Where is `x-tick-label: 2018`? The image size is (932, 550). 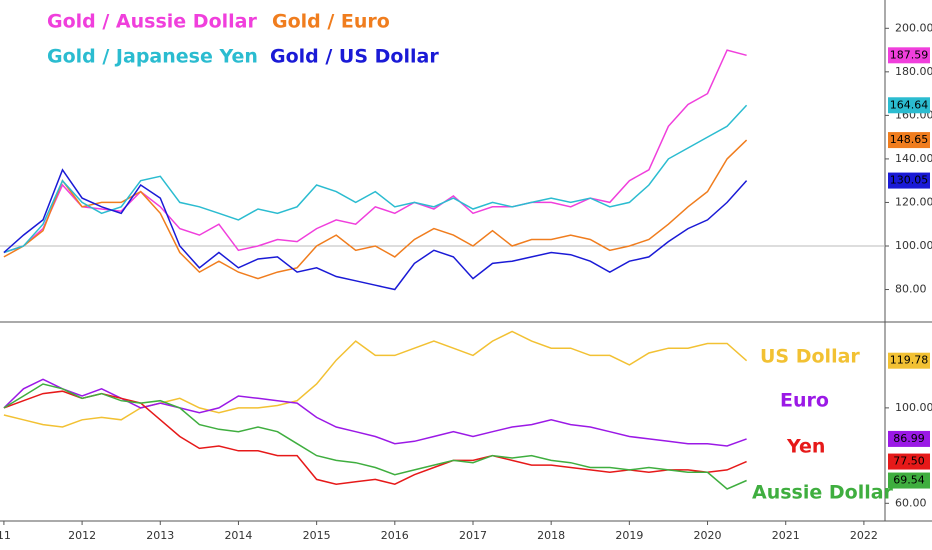 x-tick-label: 2018 is located at coordinates (551, 535).